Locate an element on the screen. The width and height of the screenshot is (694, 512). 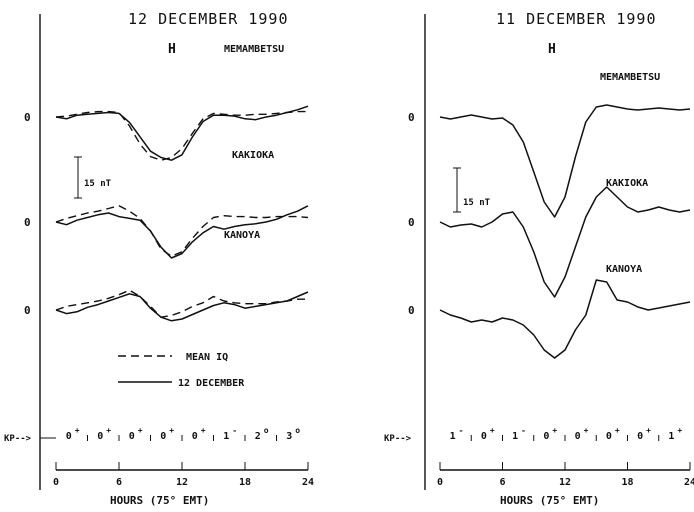
kp-value: 2 is located at coordinates (258, 436).